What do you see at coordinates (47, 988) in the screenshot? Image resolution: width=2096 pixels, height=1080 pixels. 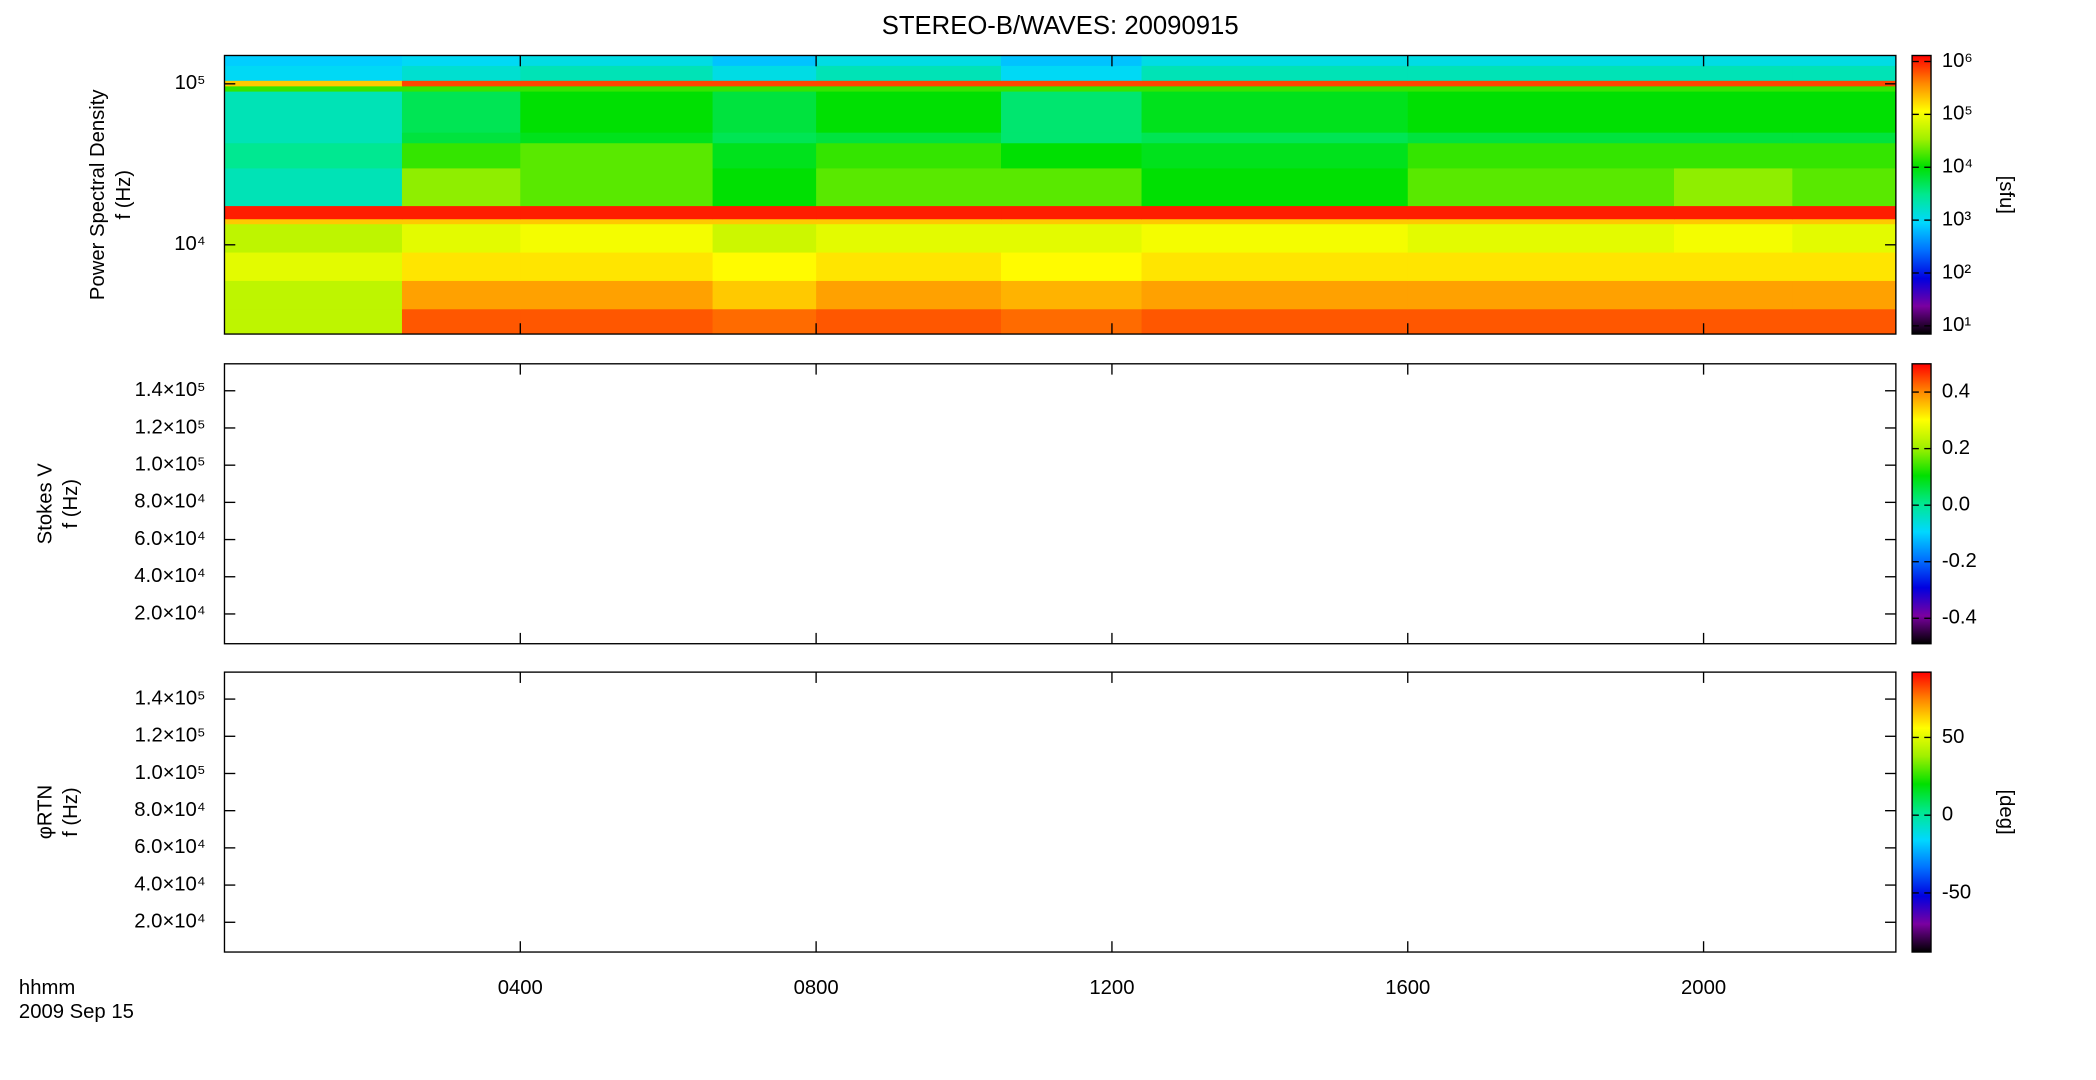 I see `x-axis-label: hhmm` at bounding box center [47, 988].